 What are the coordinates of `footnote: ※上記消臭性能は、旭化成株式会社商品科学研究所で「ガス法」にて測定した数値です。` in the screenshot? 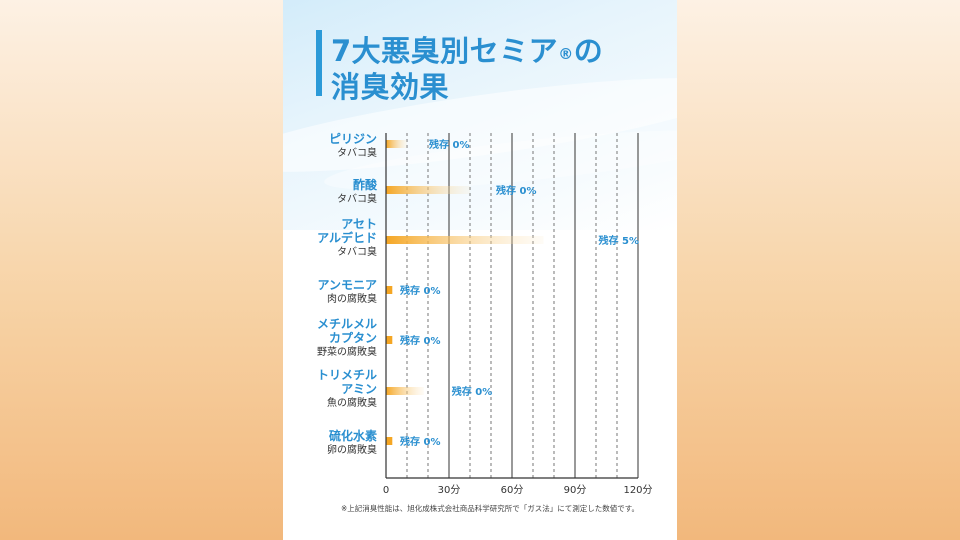 It's located at (490, 508).